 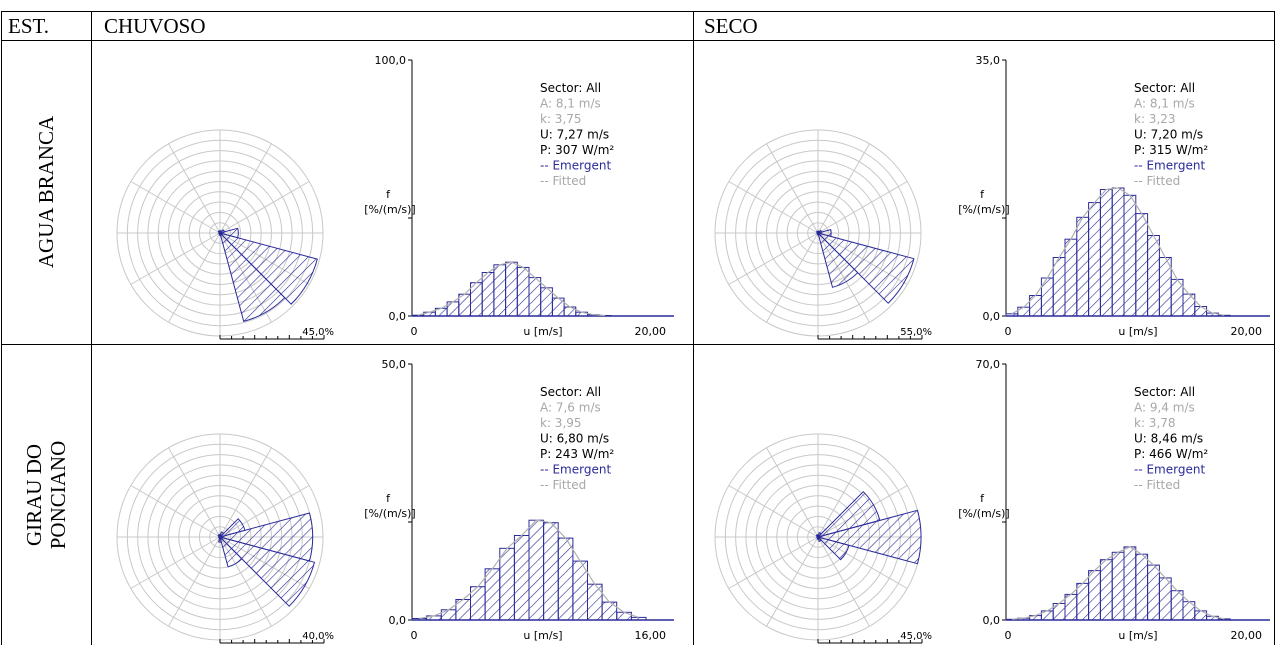 What do you see at coordinates (1168, 439) in the screenshot?
I see `stats-u: U: 8,46 m/s` at bounding box center [1168, 439].